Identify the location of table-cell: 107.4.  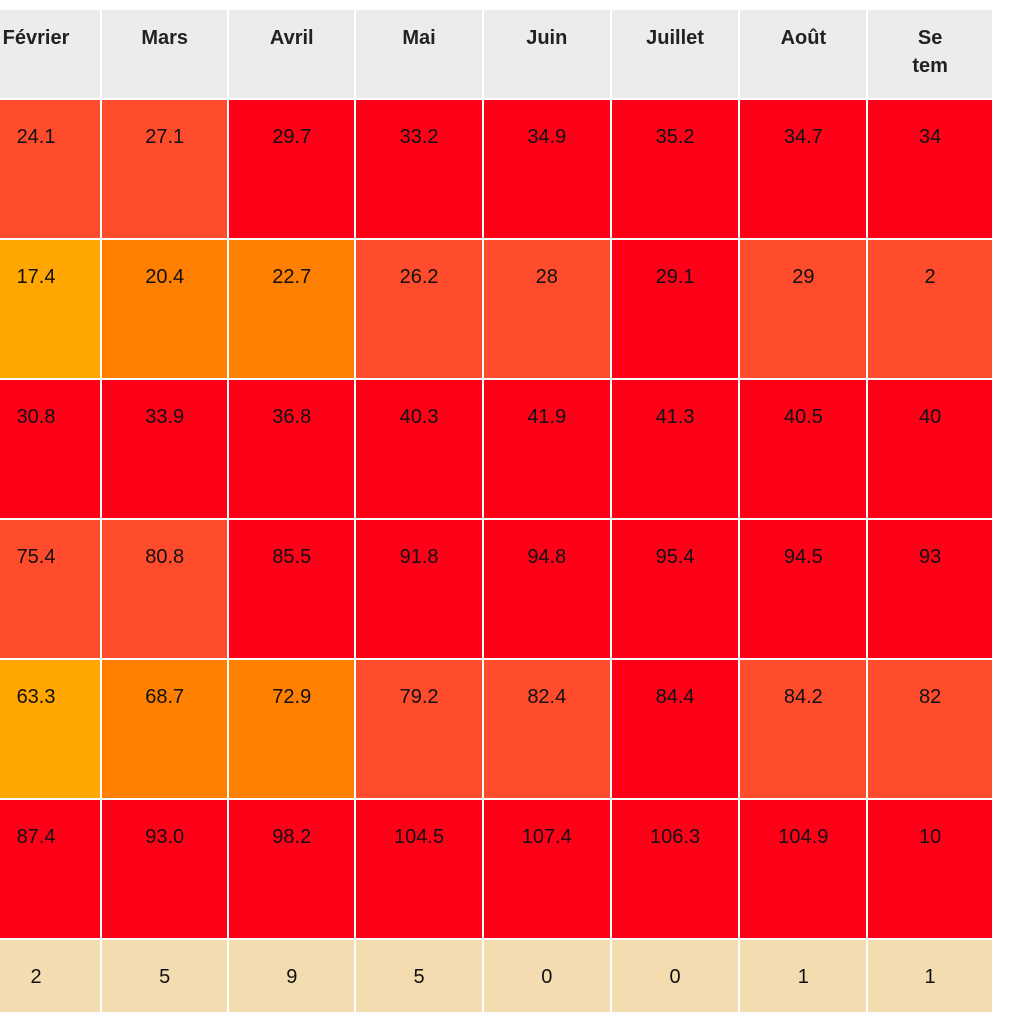
(546, 869).